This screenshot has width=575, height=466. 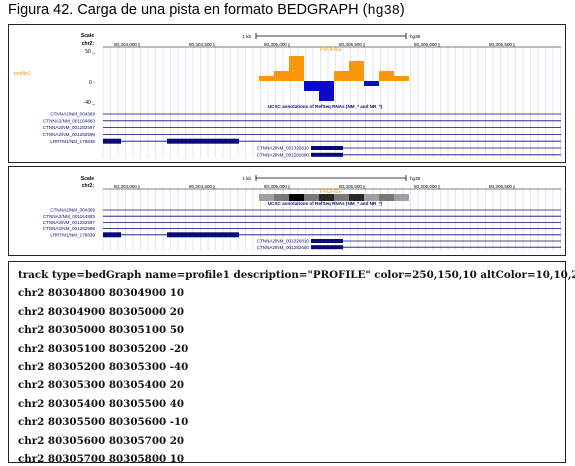 I want to click on code-data-line: chr2 80305500 80305600 -10, so click(x=103, y=422).